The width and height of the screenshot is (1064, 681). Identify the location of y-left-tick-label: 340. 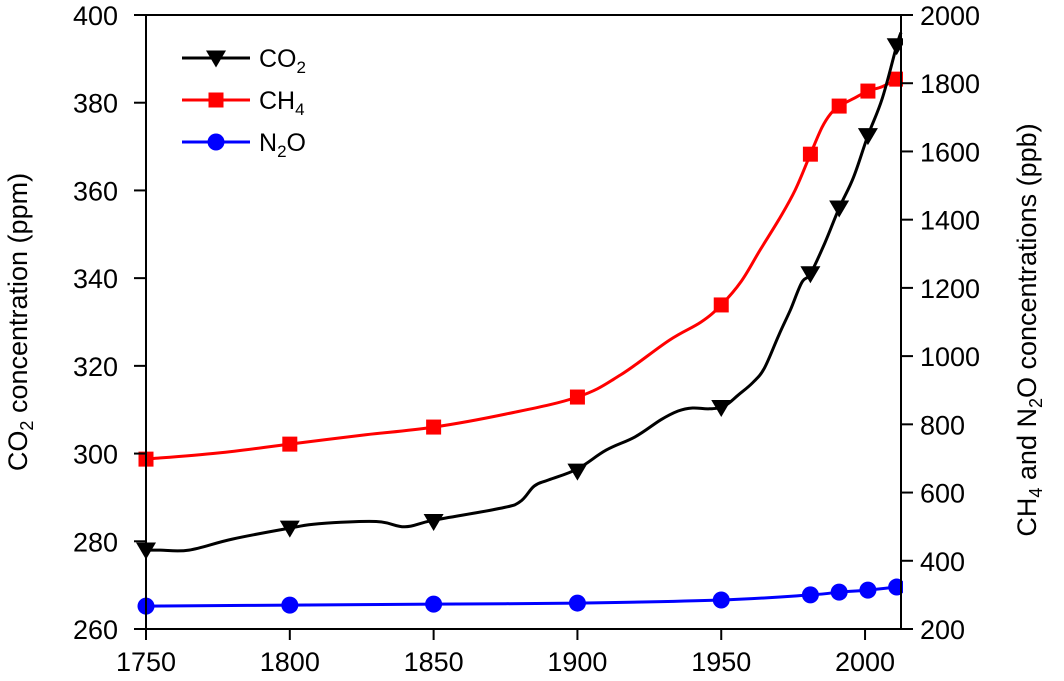
(95, 279).